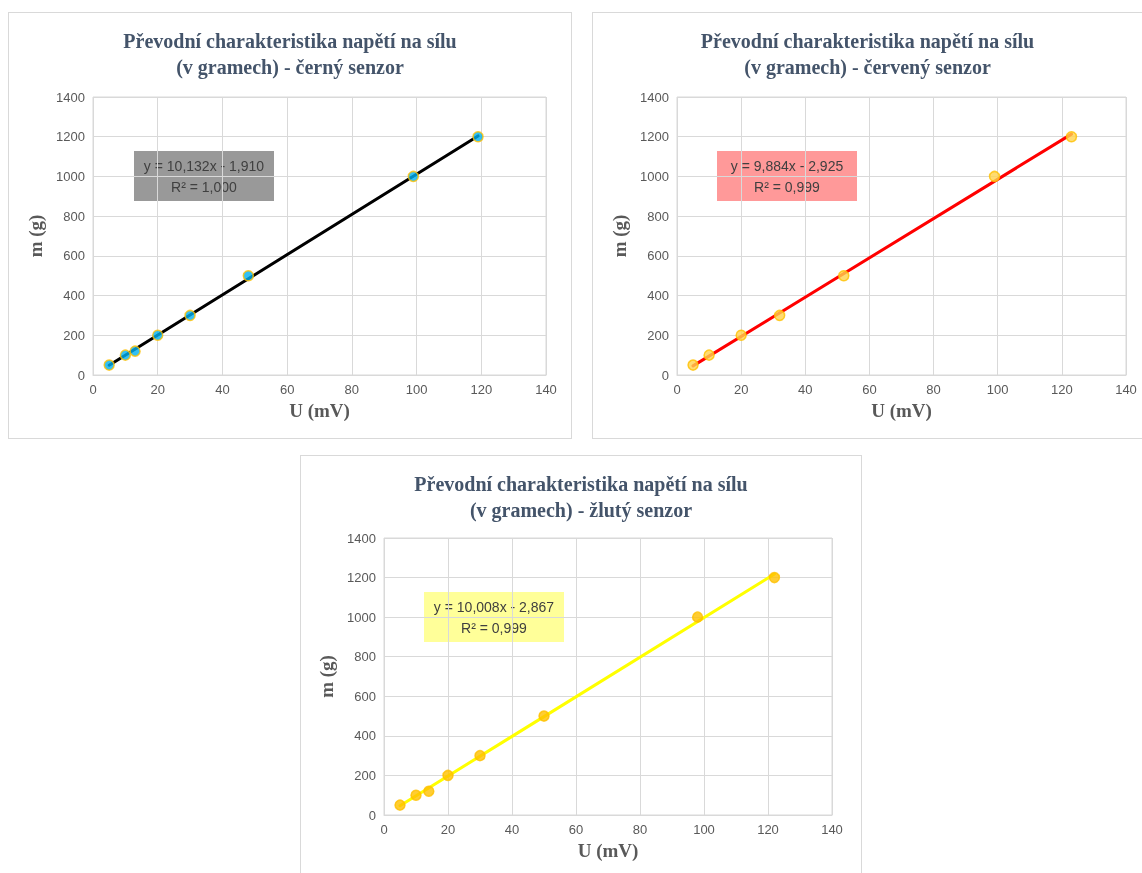  What do you see at coordinates (867, 54) in the screenshot?
I see `chart-title: Převodní charakteristika napětí na sílu (v gramech) - červený senzor` at bounding box center [867, 54].